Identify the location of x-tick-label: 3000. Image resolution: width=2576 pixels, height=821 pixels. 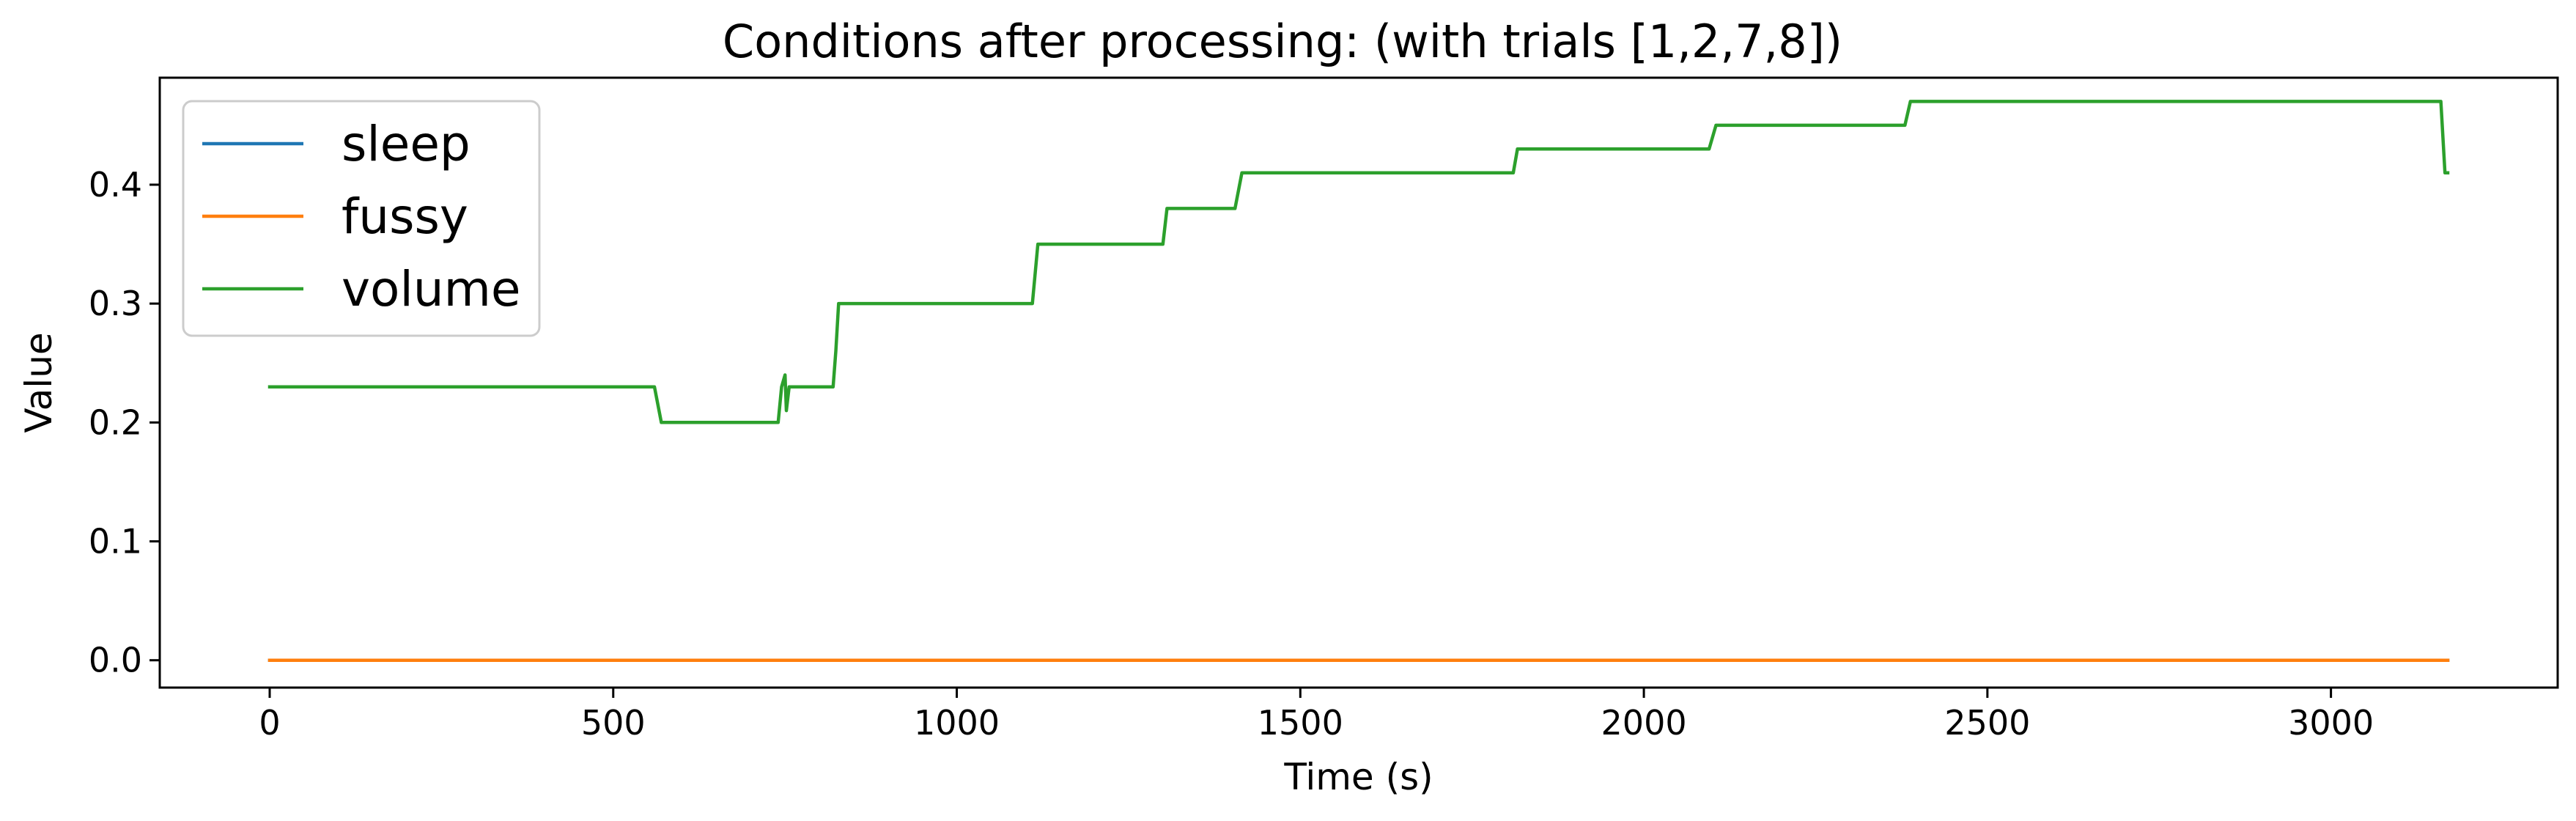
(2331, 723).